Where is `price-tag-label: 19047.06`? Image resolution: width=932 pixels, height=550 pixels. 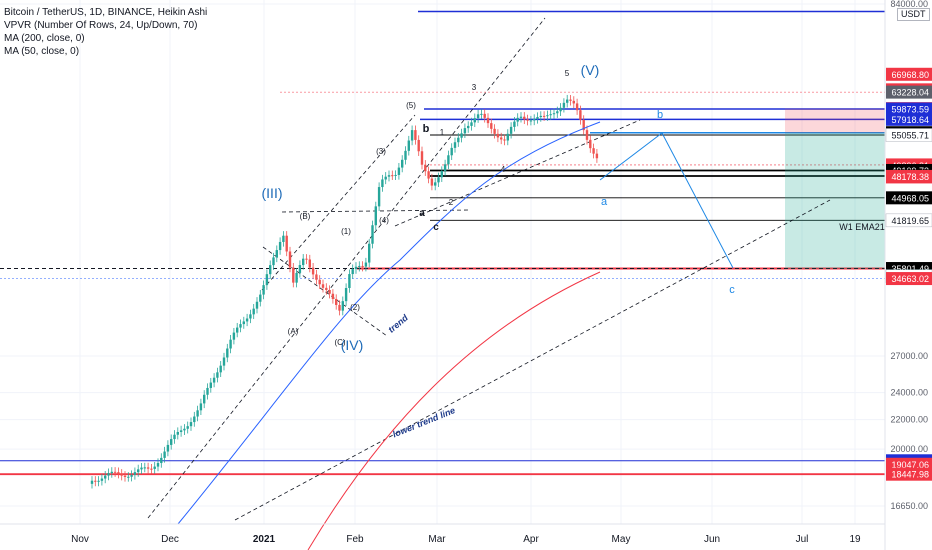 price-tag-label: 19047.06 is located at coordinates (910, 465).